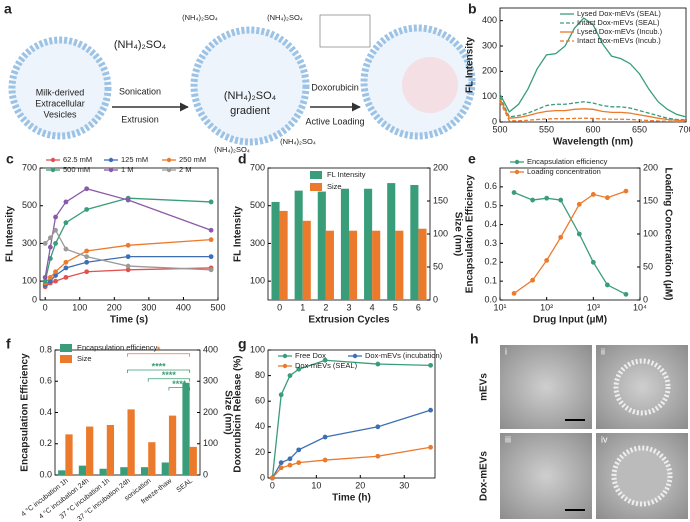 This screenshot has height=522, width=690. Describe the element at coordinates (570, 320) in the screenshot. I see `x-axis-label: Drug Input (µM)` at that location.